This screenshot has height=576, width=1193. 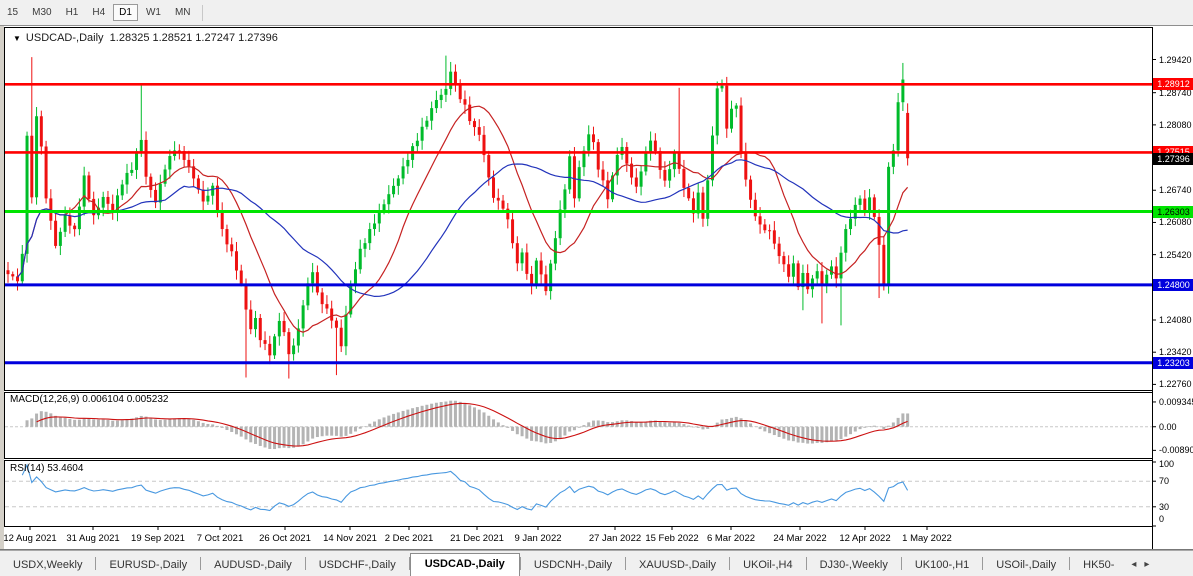 I want to click on tab-eurusd-daily: EURUSD-,Daily, so click(x=148, y=565).